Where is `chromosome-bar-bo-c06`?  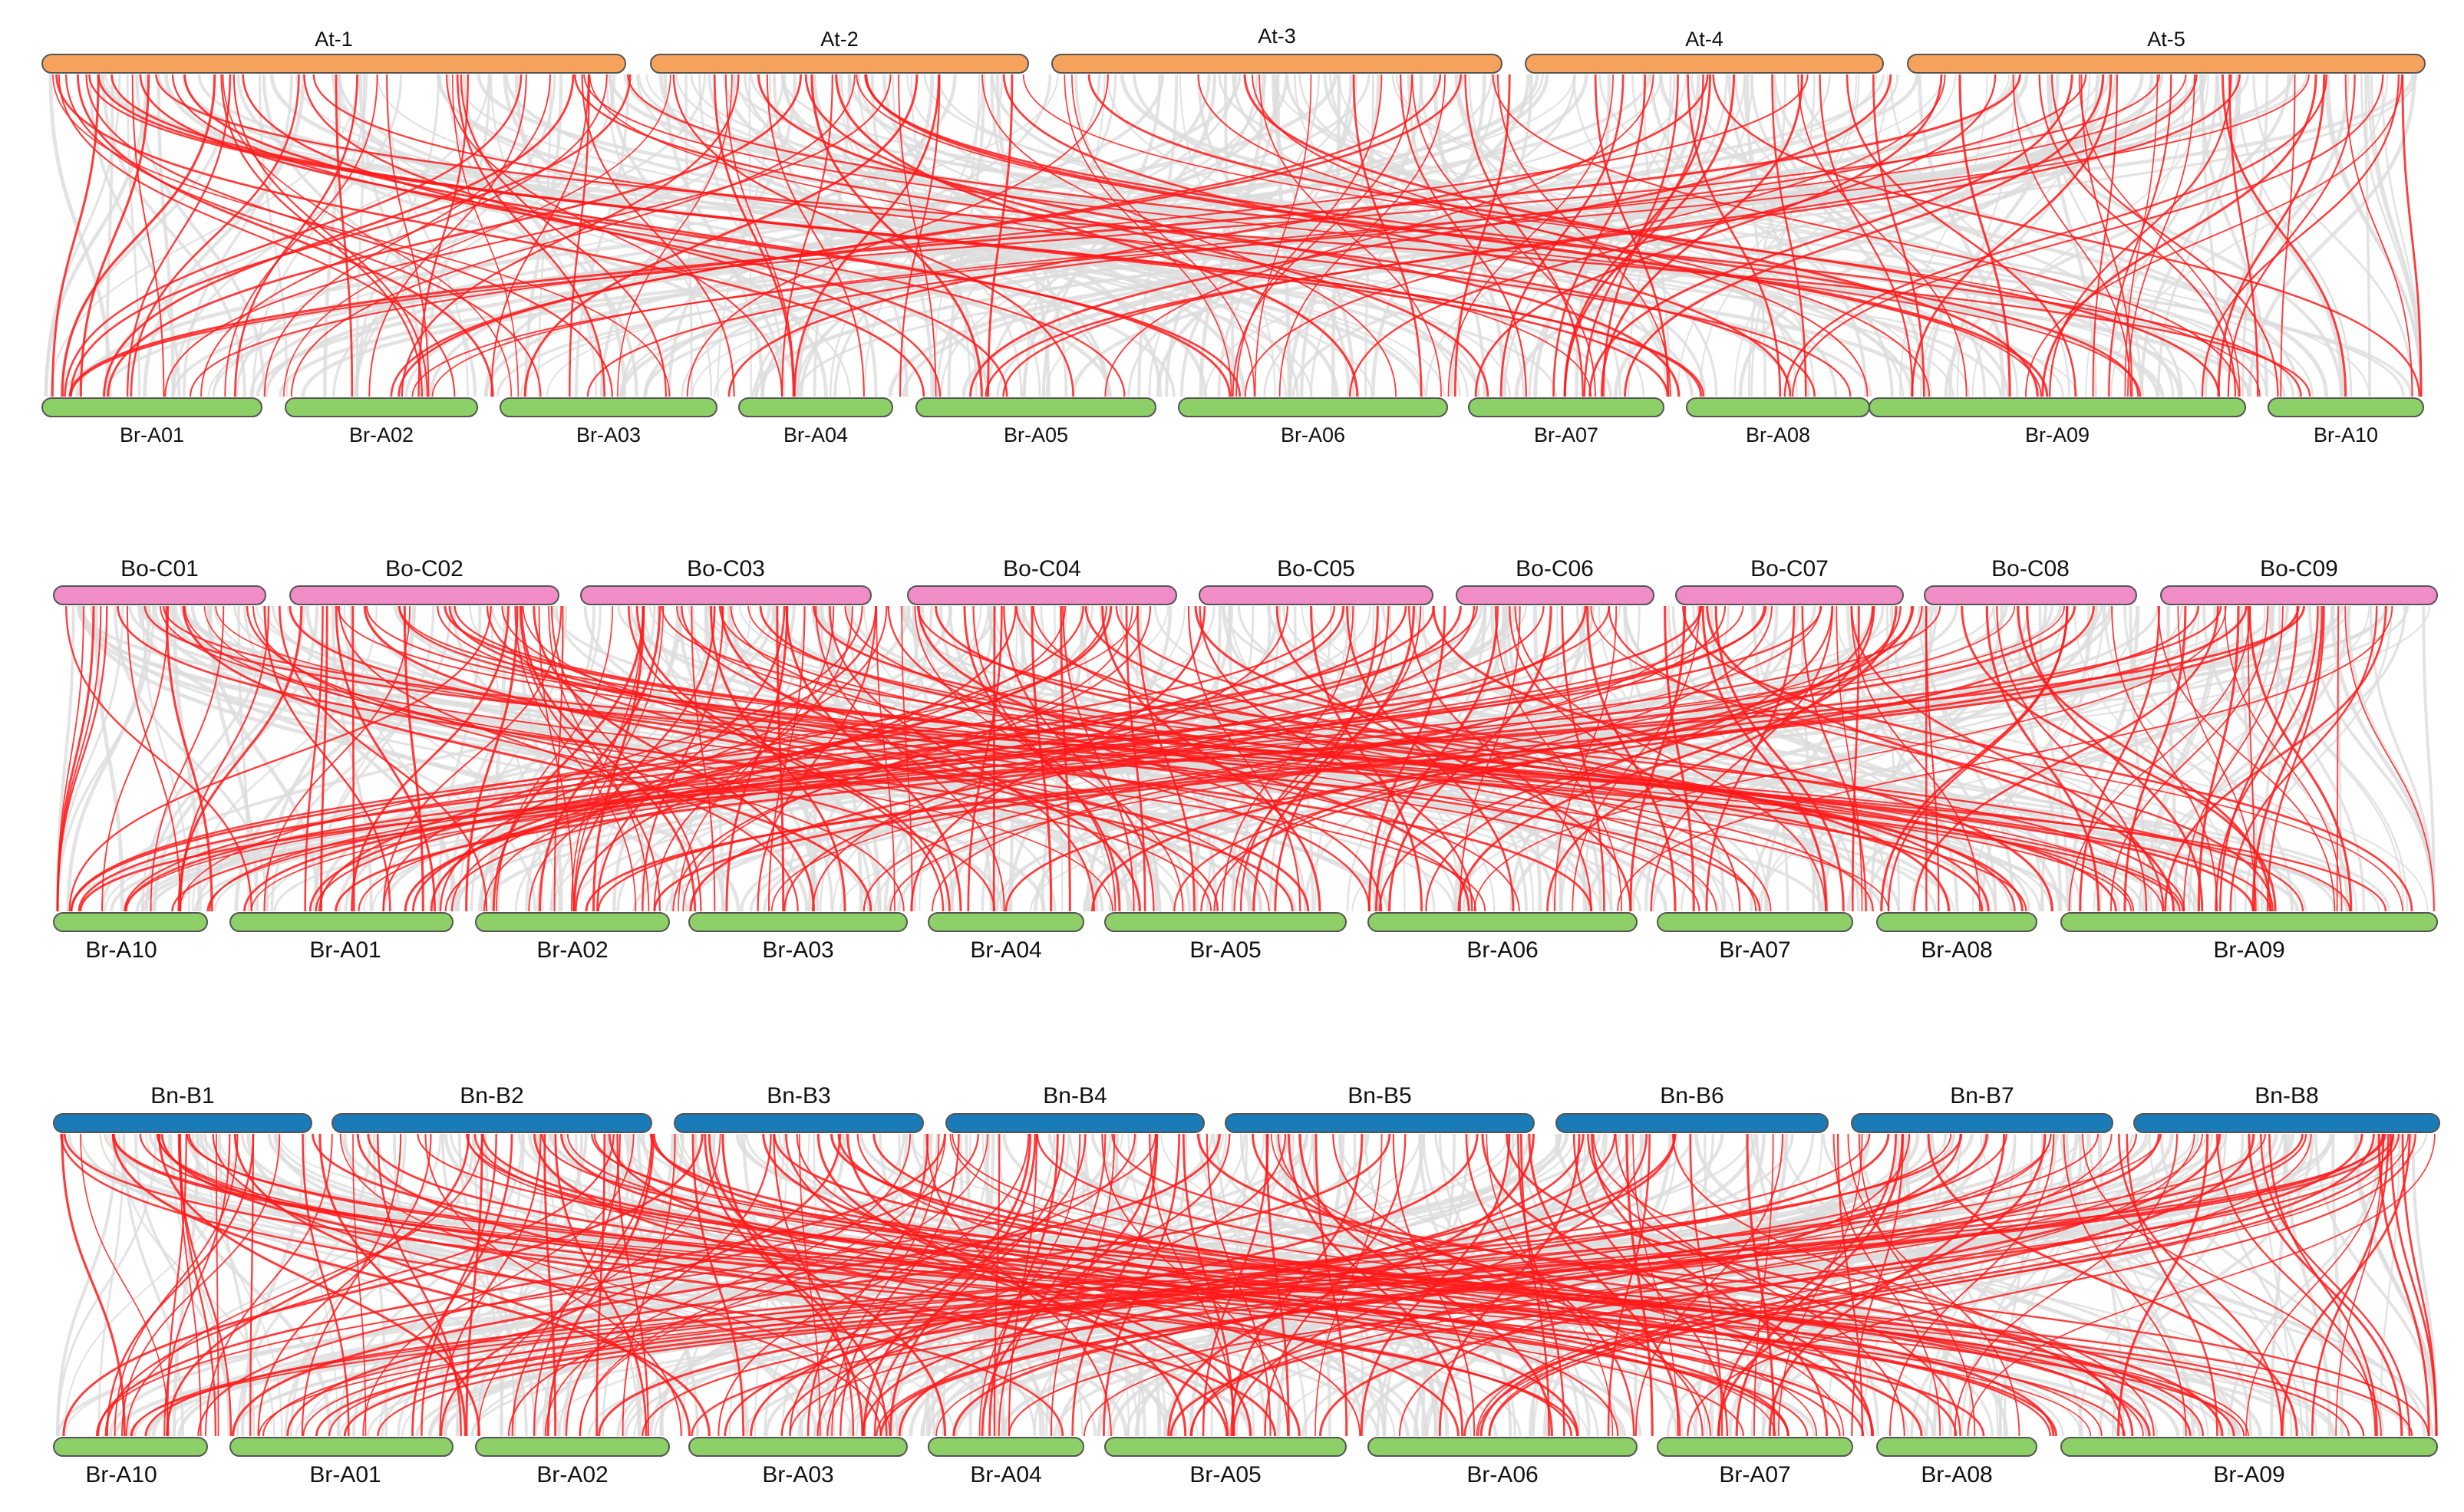
chromosome-bar-bo-c06 is located at coordinates (1555, 595).